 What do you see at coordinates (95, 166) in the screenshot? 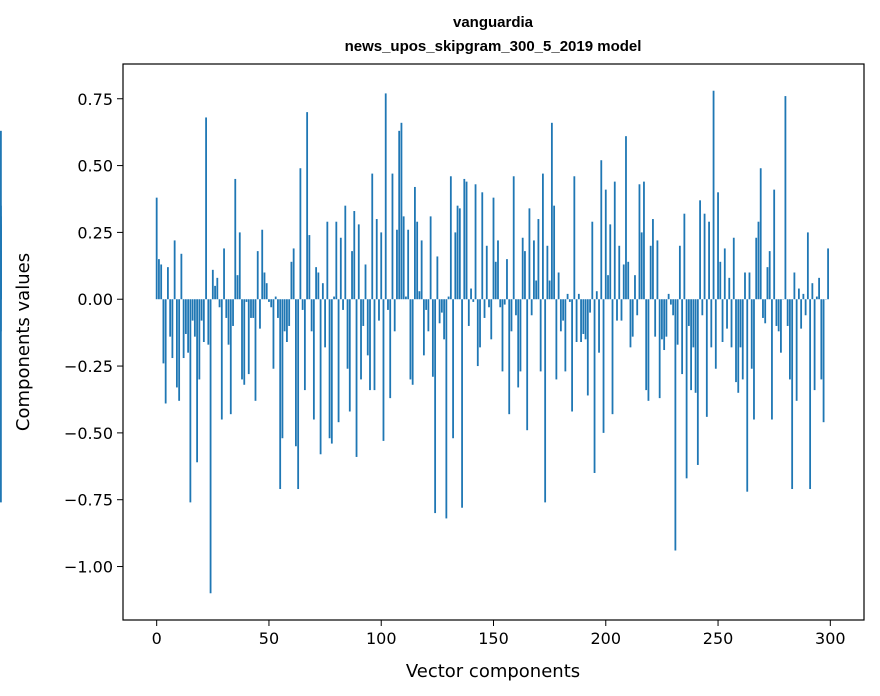
I see `y-tick-label: 0.50` at bounding box center [95, 166].